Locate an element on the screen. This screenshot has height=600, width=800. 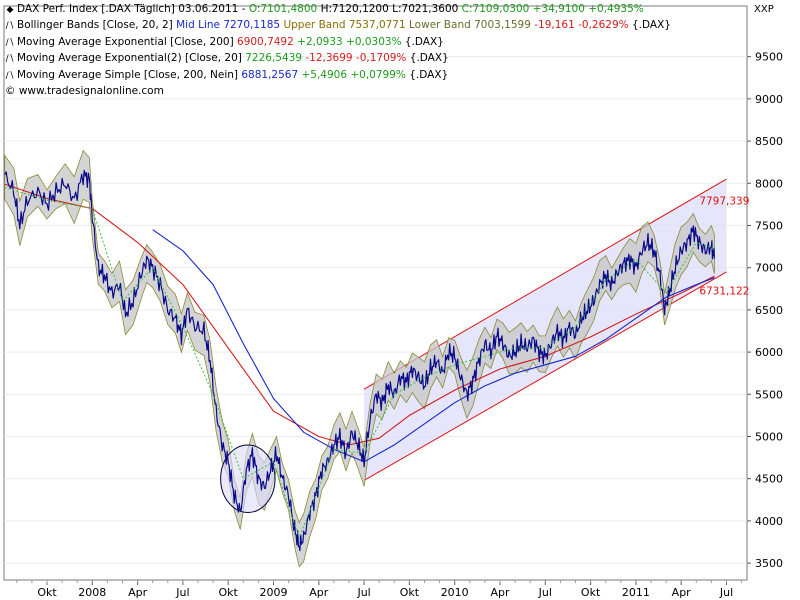
x-tick-label: 2010 is located at coordinates (455, 592).